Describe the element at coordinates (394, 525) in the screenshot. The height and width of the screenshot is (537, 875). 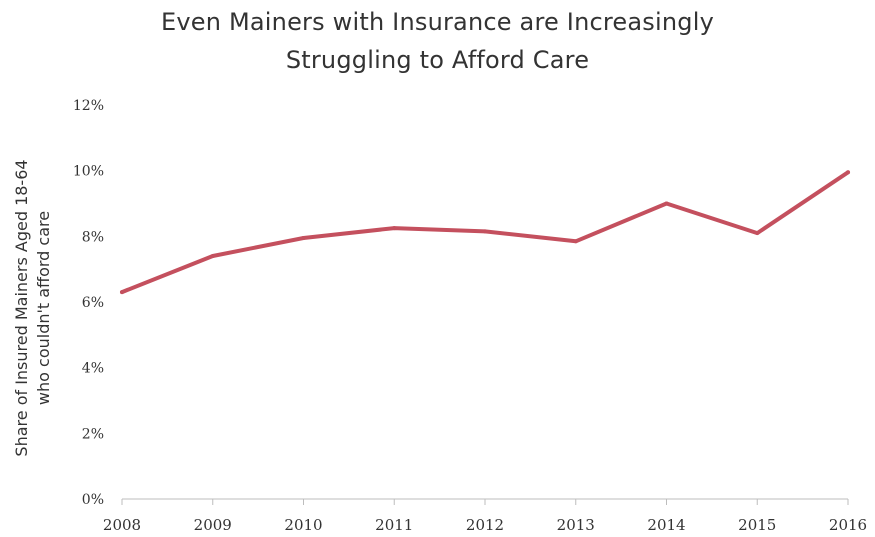
I see `x-tick-label: 2011` at that location.